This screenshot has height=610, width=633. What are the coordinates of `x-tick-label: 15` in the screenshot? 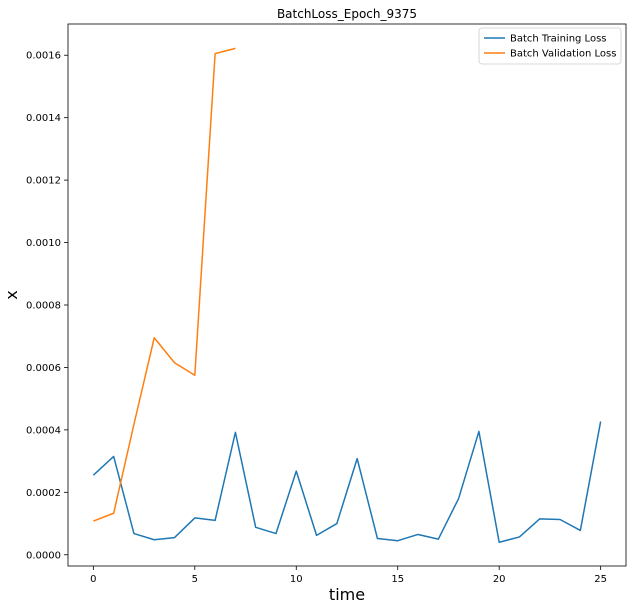 It's located at (397, 579).